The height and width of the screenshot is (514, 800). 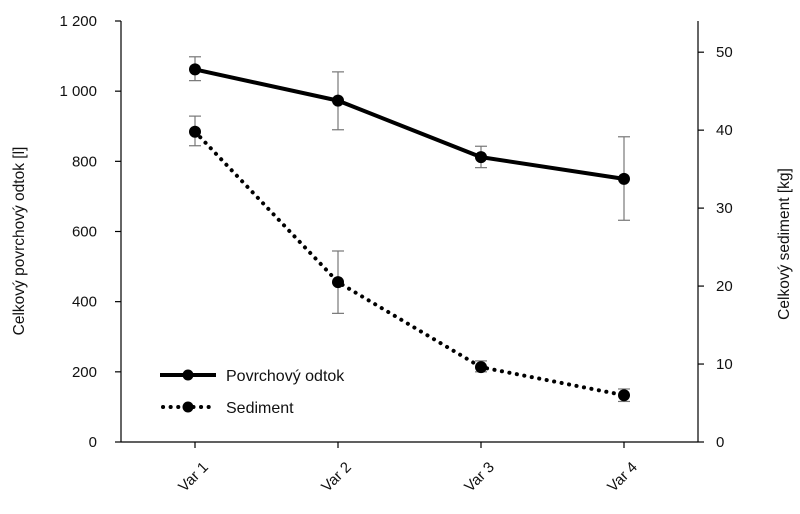 I want to click on legend-marker-povrchovy-odtok, so click(x=188, y=375).